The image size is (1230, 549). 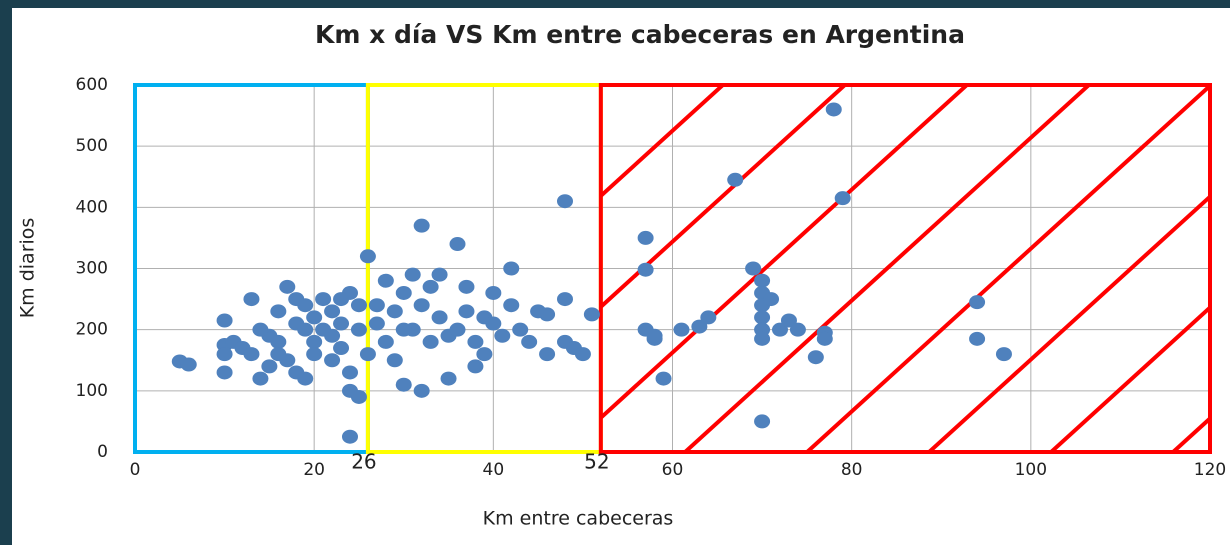 What do you see at coordinates (102, 452) in the screenshot?
I see `y-tick-label: 0` at bounding box center [102, 452].